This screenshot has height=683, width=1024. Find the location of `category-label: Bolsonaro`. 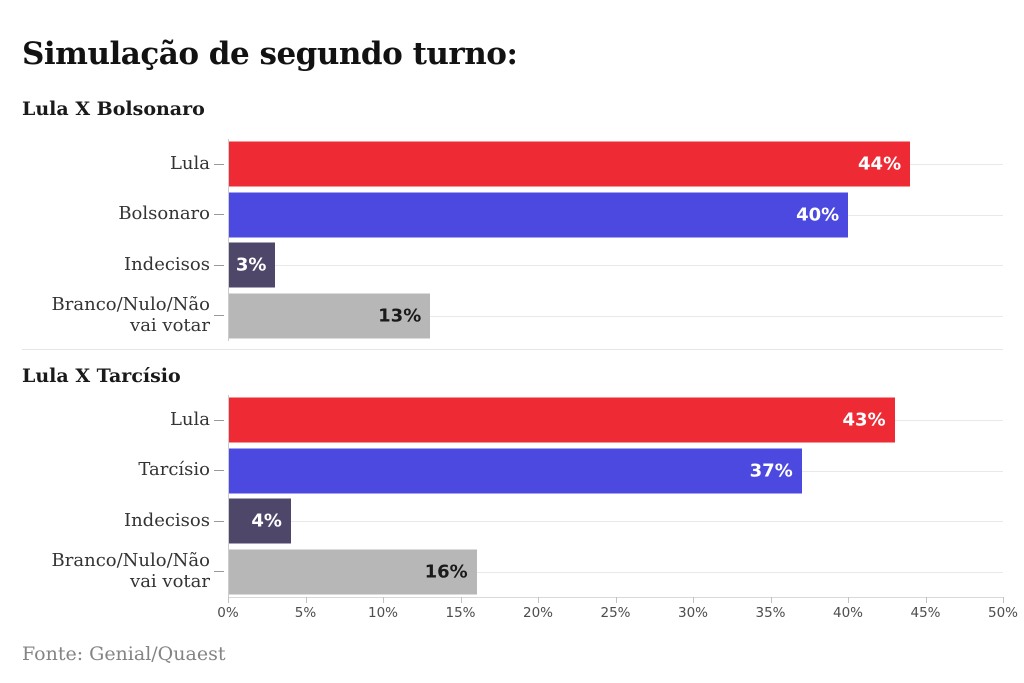

category-label: Bolsonaro is located at coordinates (164, 214).